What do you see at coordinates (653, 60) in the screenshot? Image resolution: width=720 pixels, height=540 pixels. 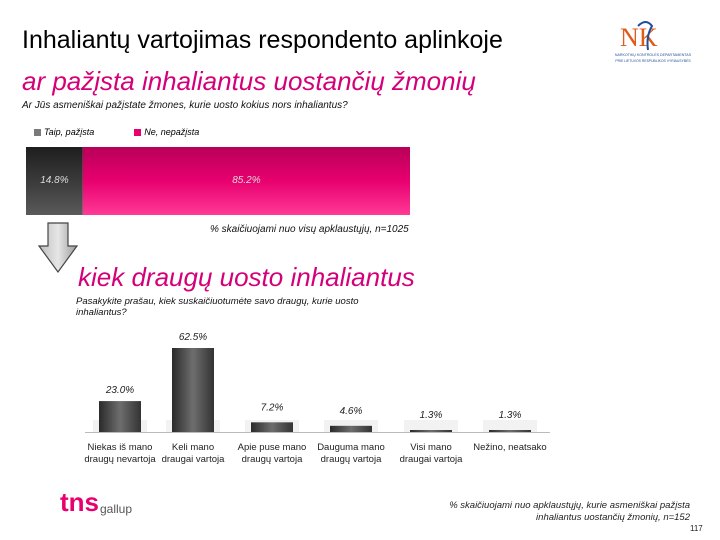 I see `nkd-logo-line2: PRIE LIETUVOS RESPUBLIKOS VYRIAUSYBĖS` at bounding box center [653, 60].